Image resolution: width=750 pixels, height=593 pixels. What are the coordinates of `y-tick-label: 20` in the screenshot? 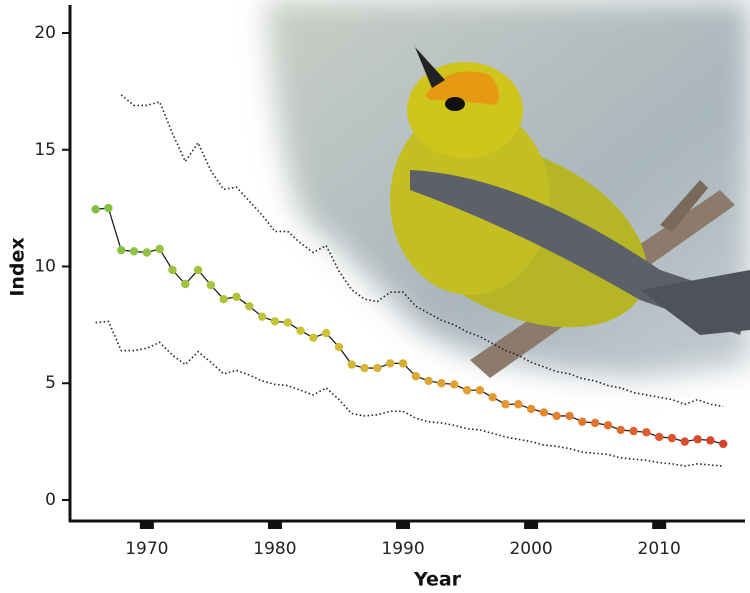 It's located at (45, 33).